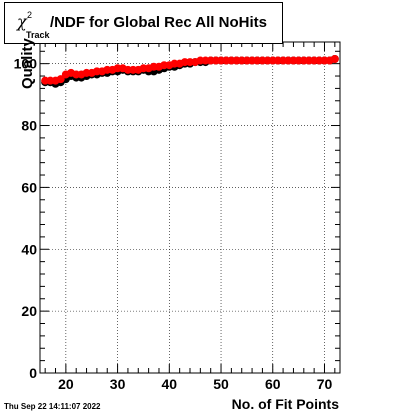 This screenshot has width=400, height=414. Describe the element at coordinates (22, 21) in the screenshot. I see `title-symbol: χ` at that location.